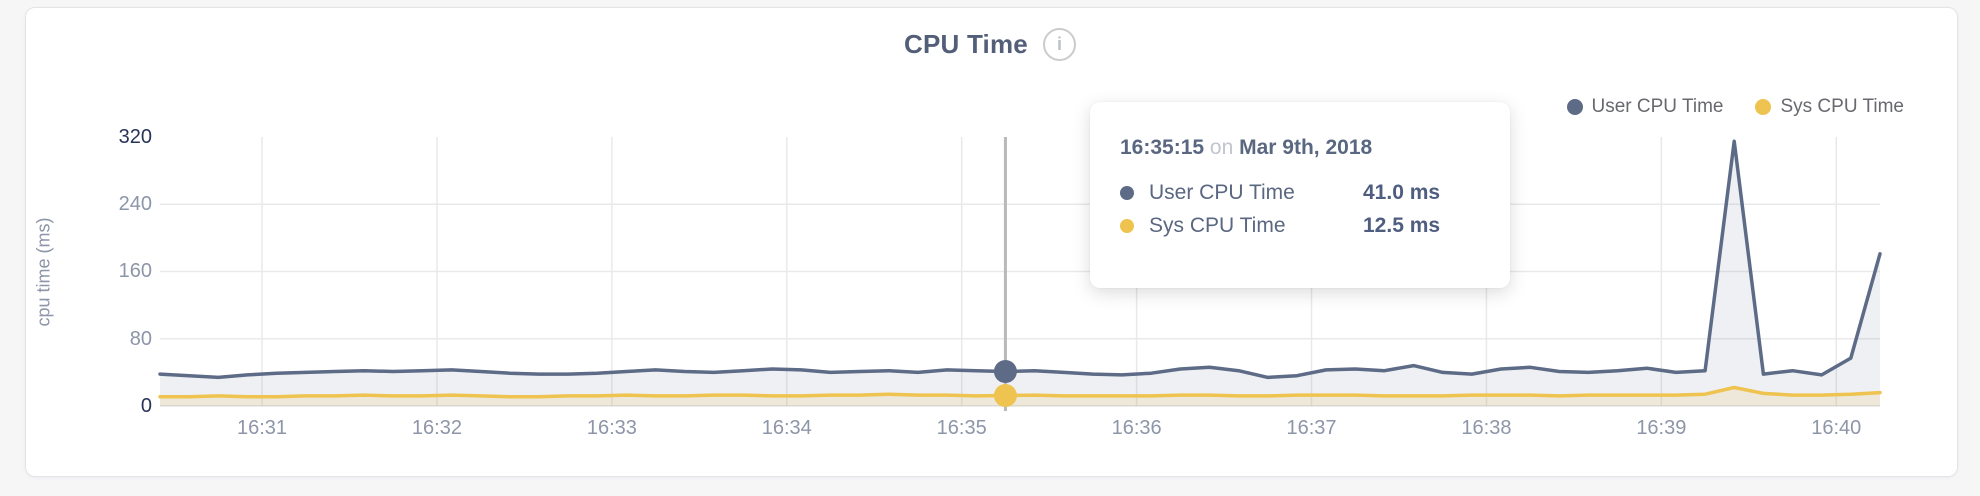  Describe the element at coordinates (135, 271) in the screenshot. I see `y-axis-tick: 160` at that location.